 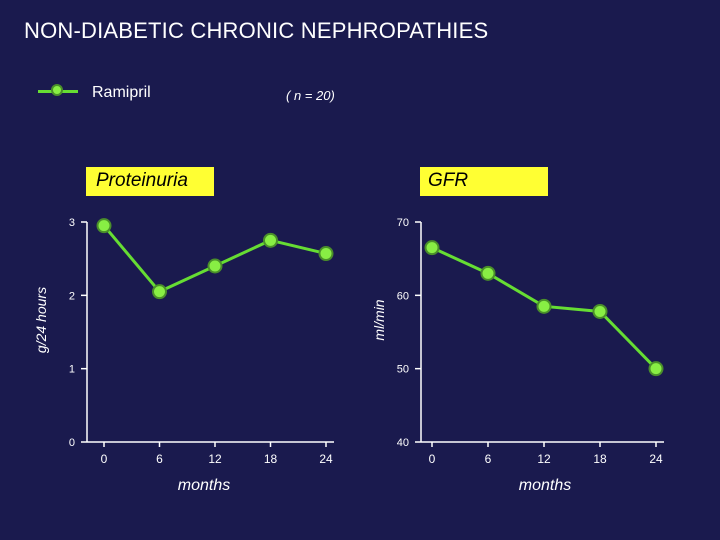 What do you see at coordinates (215, 459) in the screenshot?
I see `proteinuria-x-tick-label: 12` at bounding box center [215, 459].